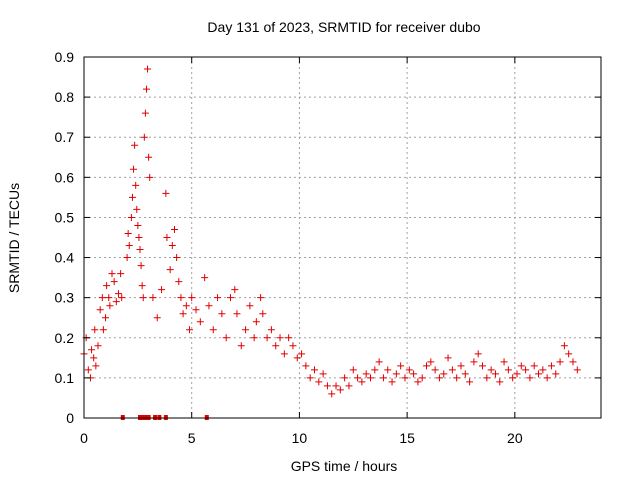 The image size is (640, 480). What do you see at coordinates (65, 237) in the screenshot?
I see `y-tick-labels: 0 0.1 0.2 0.3 0.4 0.5 0.6 0.7 0.8 0.9` at bounding box center [65, 237].